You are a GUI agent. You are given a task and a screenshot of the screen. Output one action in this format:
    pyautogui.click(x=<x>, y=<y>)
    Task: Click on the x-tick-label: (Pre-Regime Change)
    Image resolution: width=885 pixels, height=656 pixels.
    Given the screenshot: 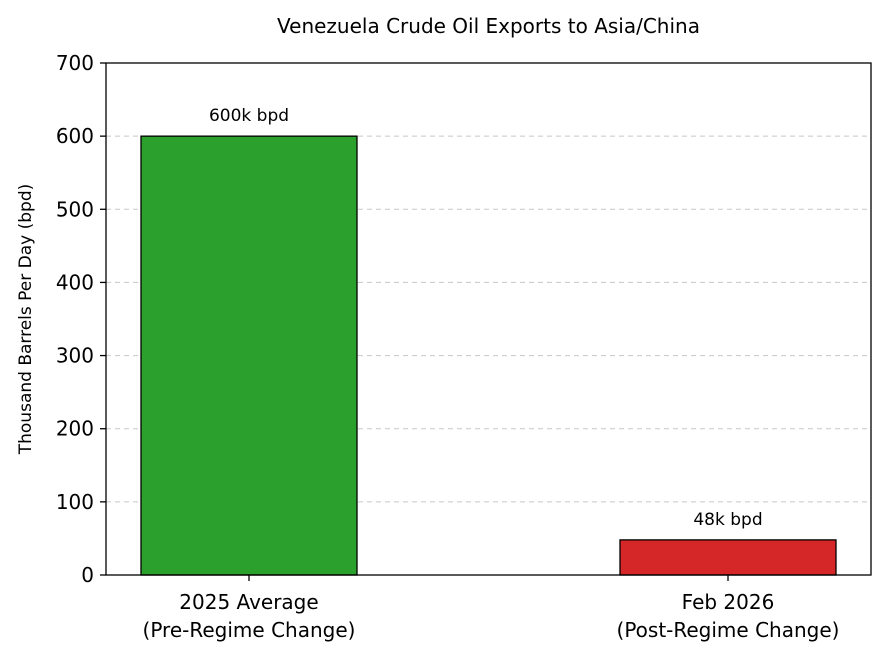 What is the action you would take?
    pyautogui.click(x=249, y=630)
    